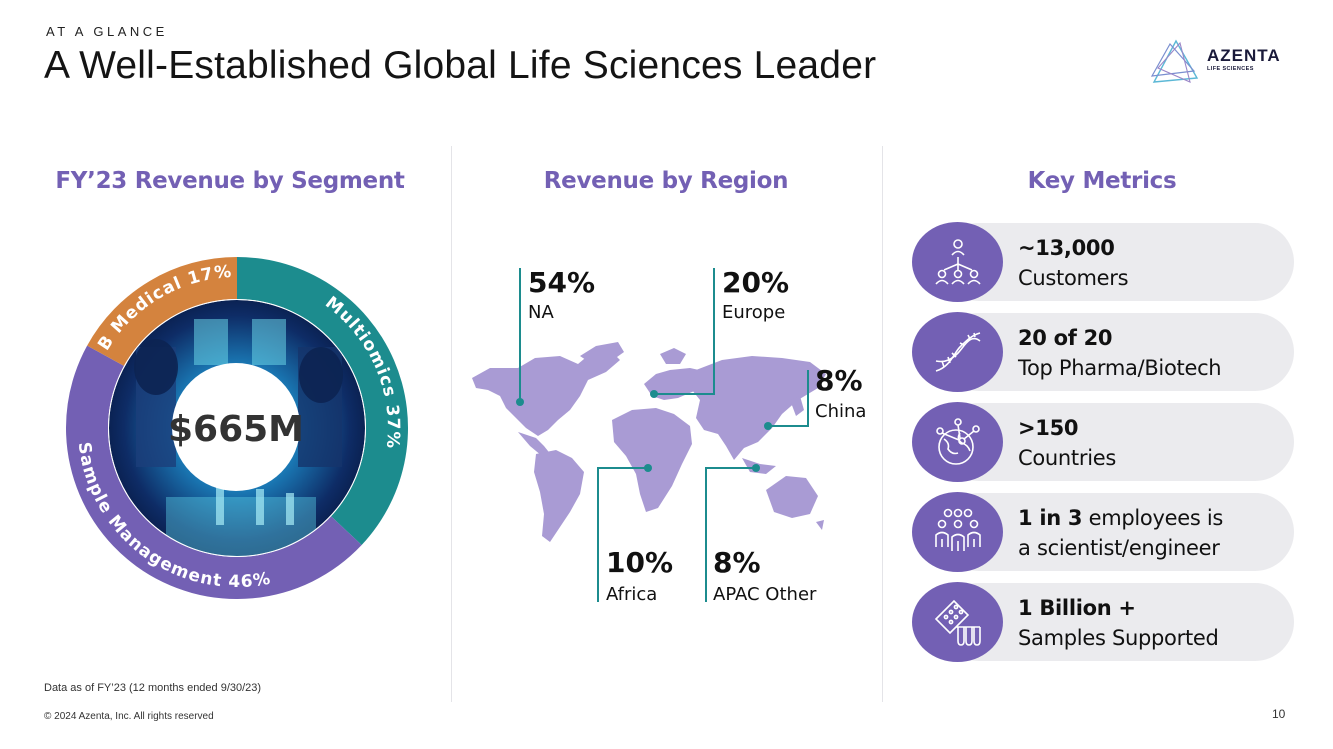 The image size is (1333, 749). What do you see at coordinates (737, 562) in the screenshot?
I see `region-pct-apac: 8%` at bounding box center [737, 562].